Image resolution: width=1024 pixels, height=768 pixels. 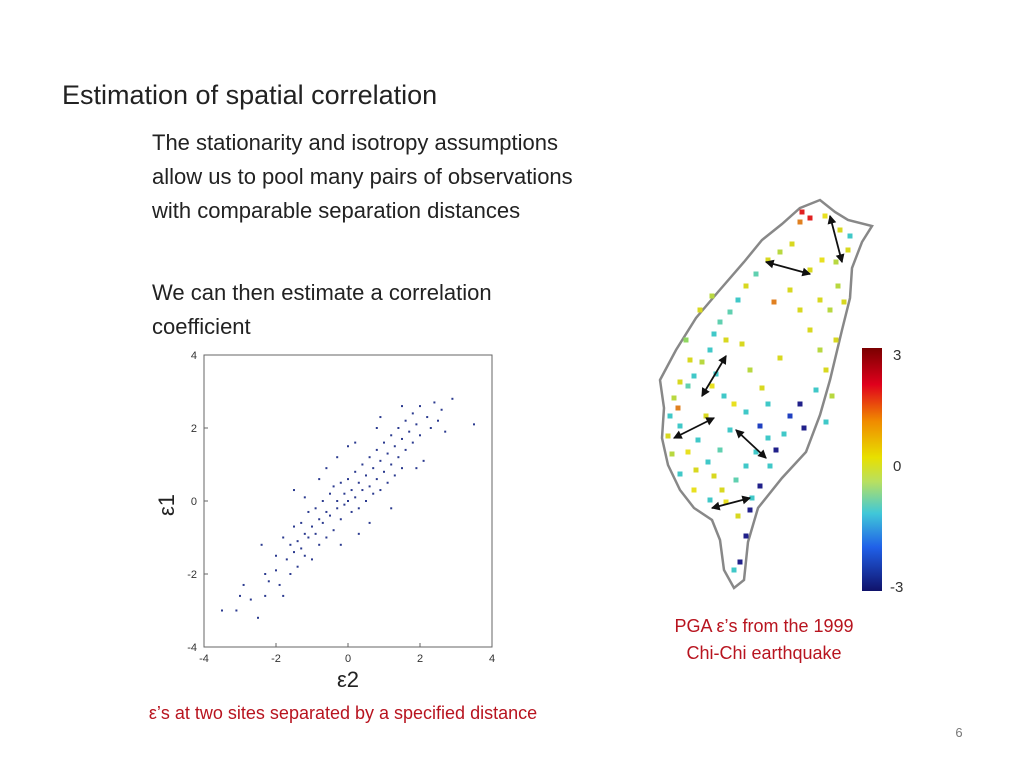 What do you see at coordinates (959, 732) in the screenshot?
I see `page-number: 6` at bounding box center [959, 732].